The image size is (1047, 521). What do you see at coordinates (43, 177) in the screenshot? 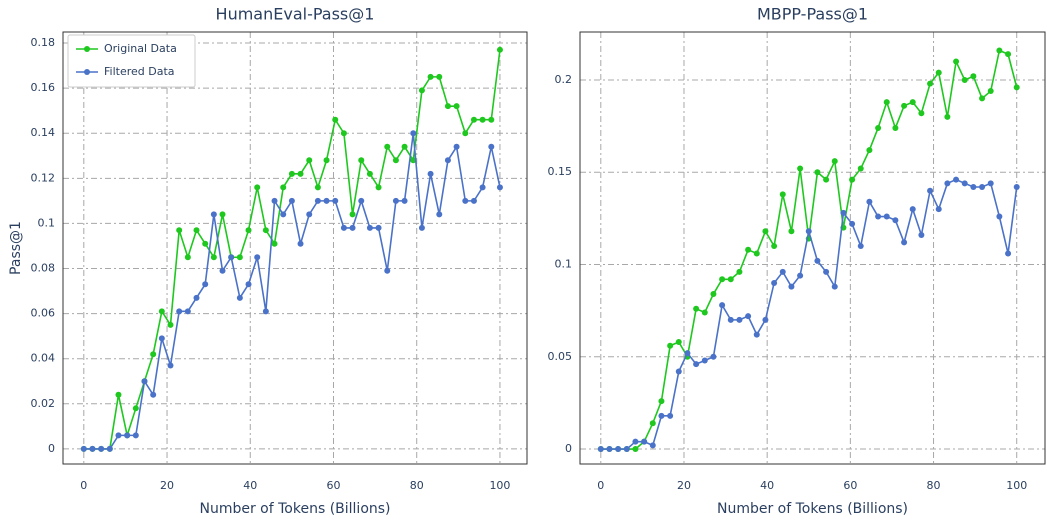
I see `y-tick-label: 0.12` at bounding box center [43, 177].